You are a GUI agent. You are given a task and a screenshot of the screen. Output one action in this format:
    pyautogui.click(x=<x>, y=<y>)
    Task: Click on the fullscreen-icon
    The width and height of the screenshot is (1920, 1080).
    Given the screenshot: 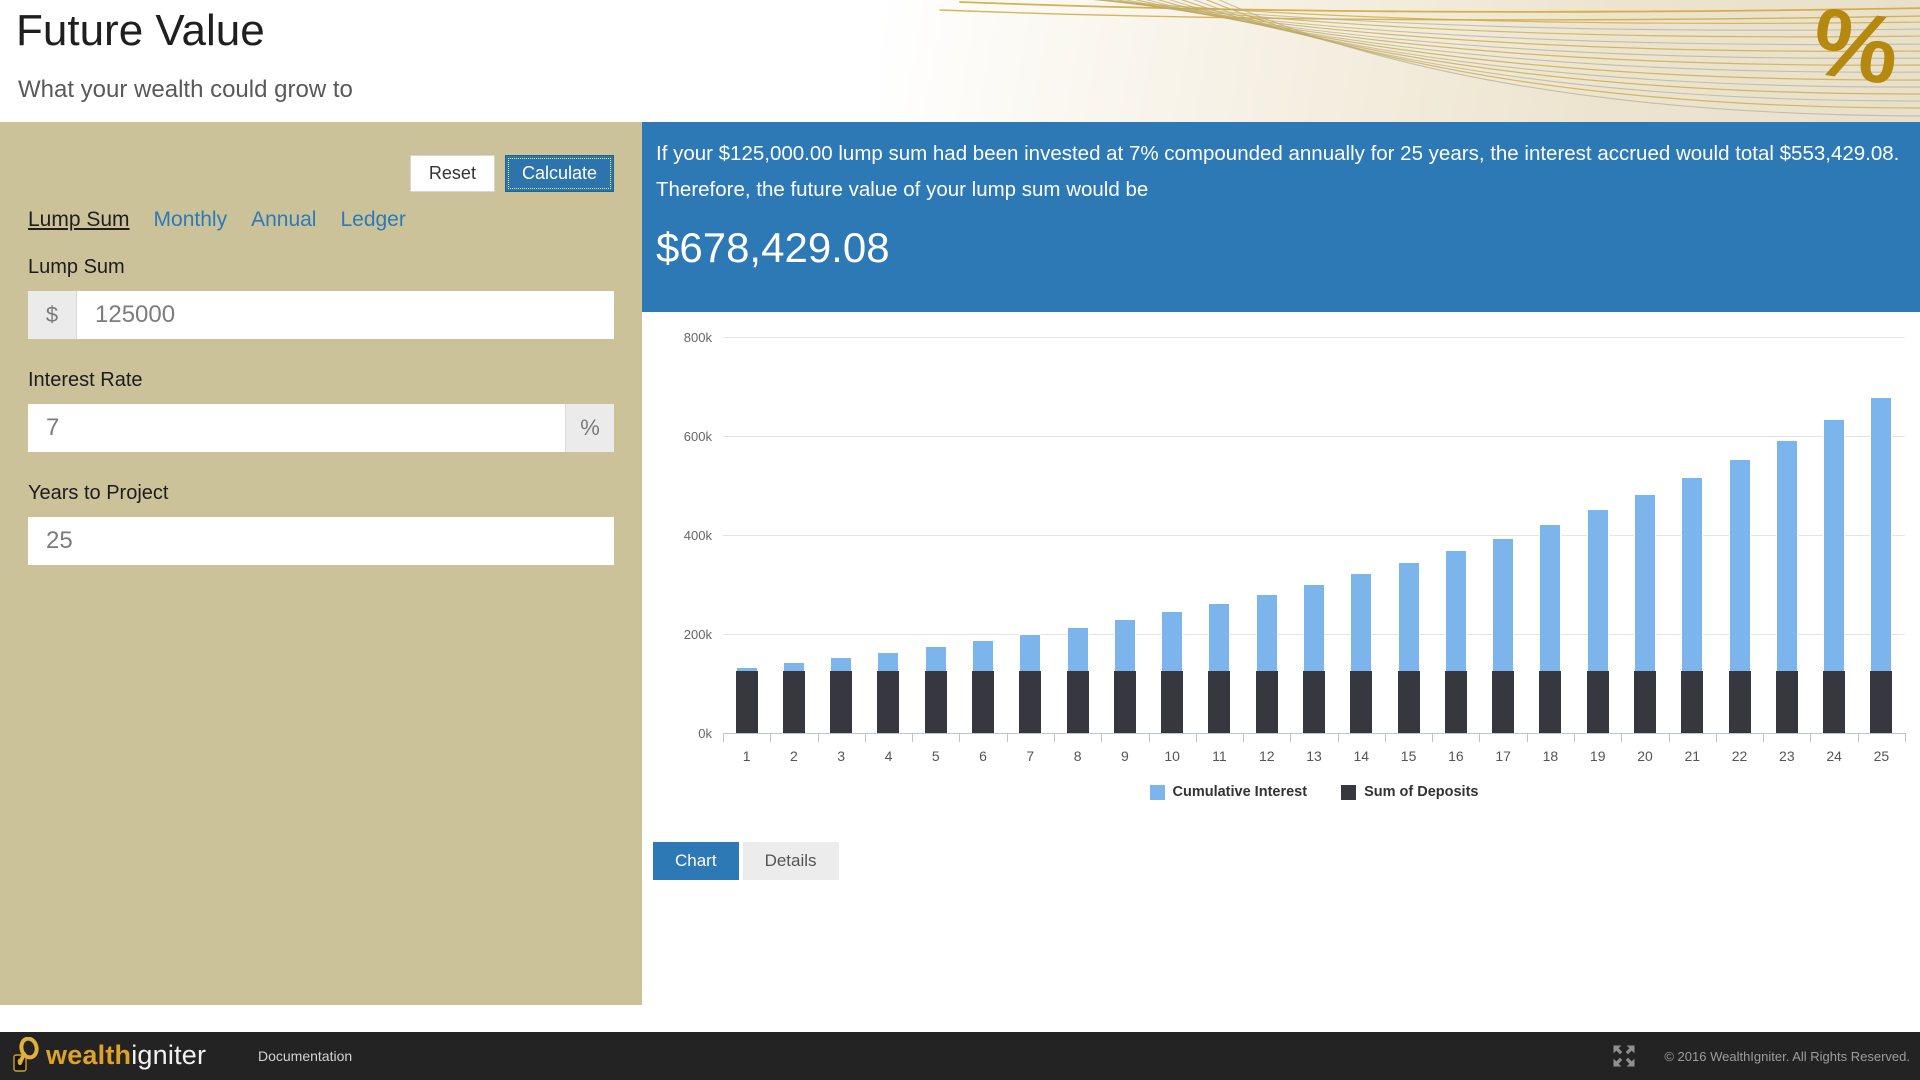 What is the action you would take?
    pyautogui.click(x=1624, y=1056)
    